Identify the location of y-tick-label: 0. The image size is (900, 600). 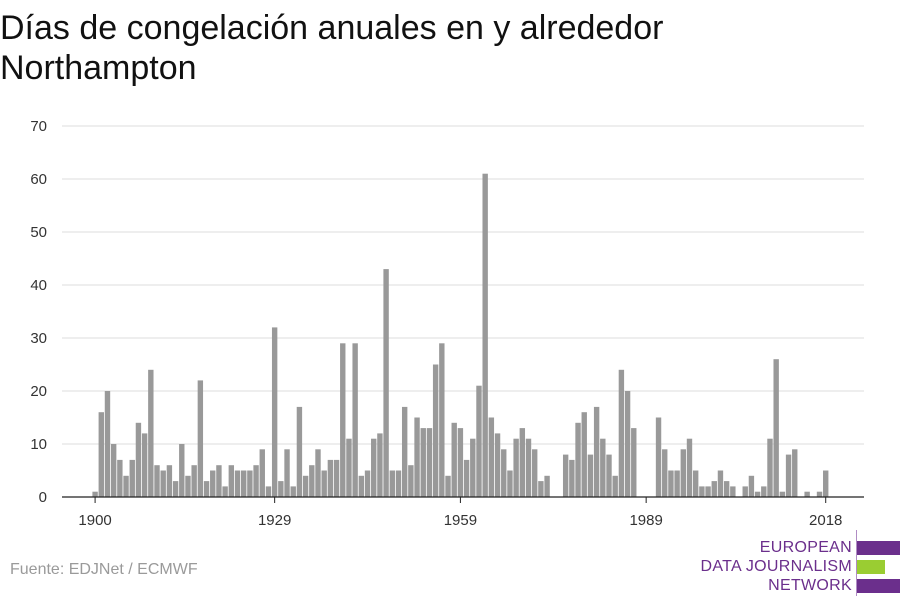
(43, 497).